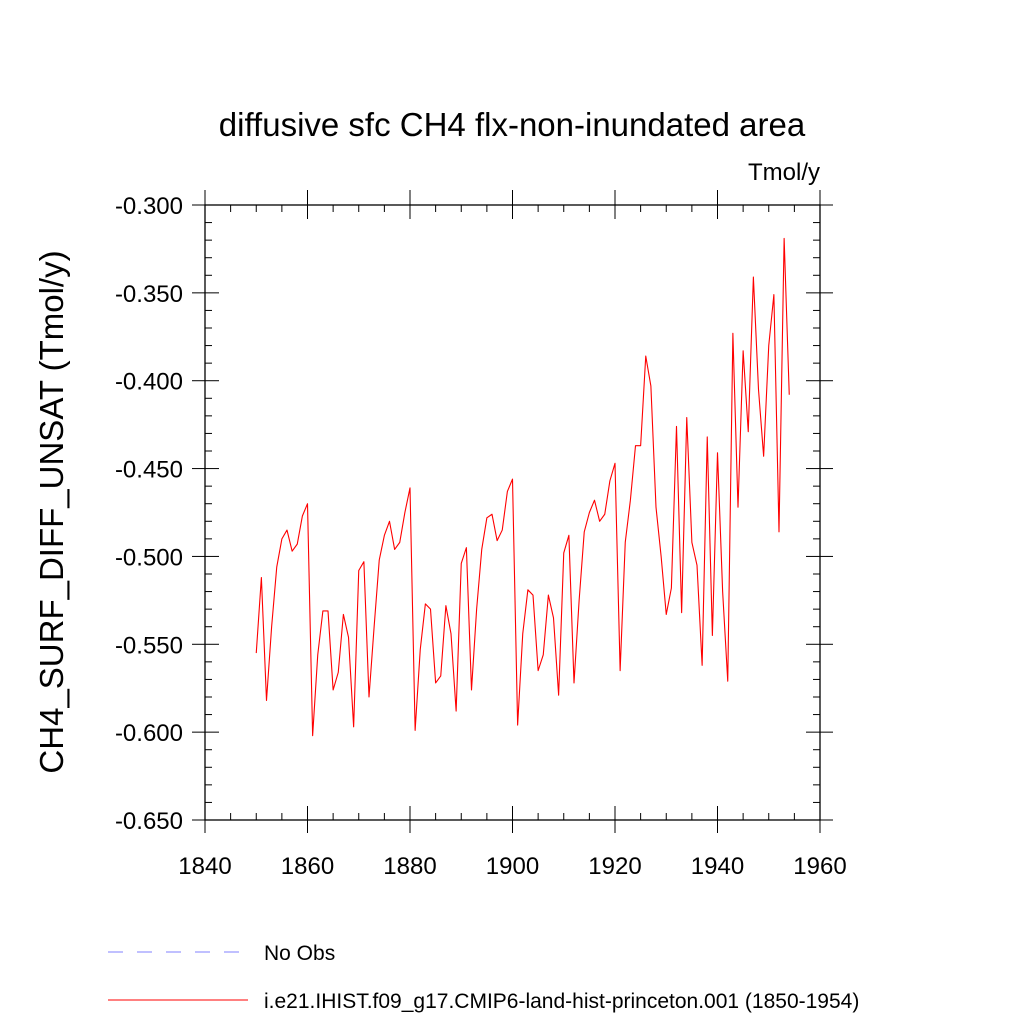  Describe the element at coordinates (149, 821) in the screenshot. I see `y-tick-label: -0.650` at that location.